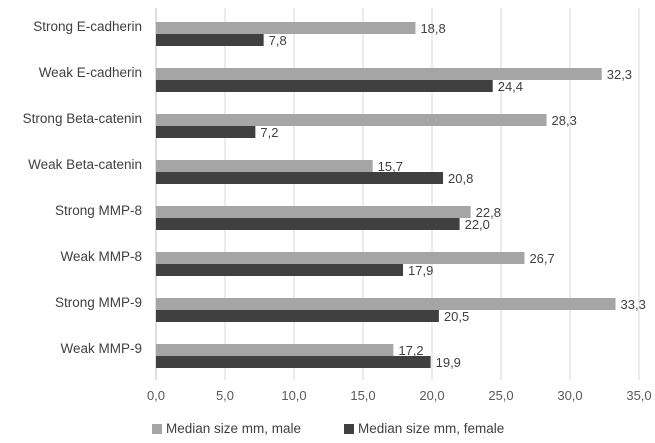 The image size is (655, 443). Describe the element at coordinates (477, 224) in the screenshot. I see `data-label: 22,0` at that location.